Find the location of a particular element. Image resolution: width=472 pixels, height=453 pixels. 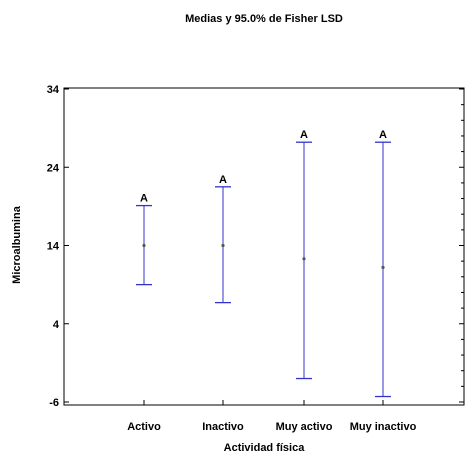

x-tick-label: Muy inactivo is located at coordinates (383, 427).